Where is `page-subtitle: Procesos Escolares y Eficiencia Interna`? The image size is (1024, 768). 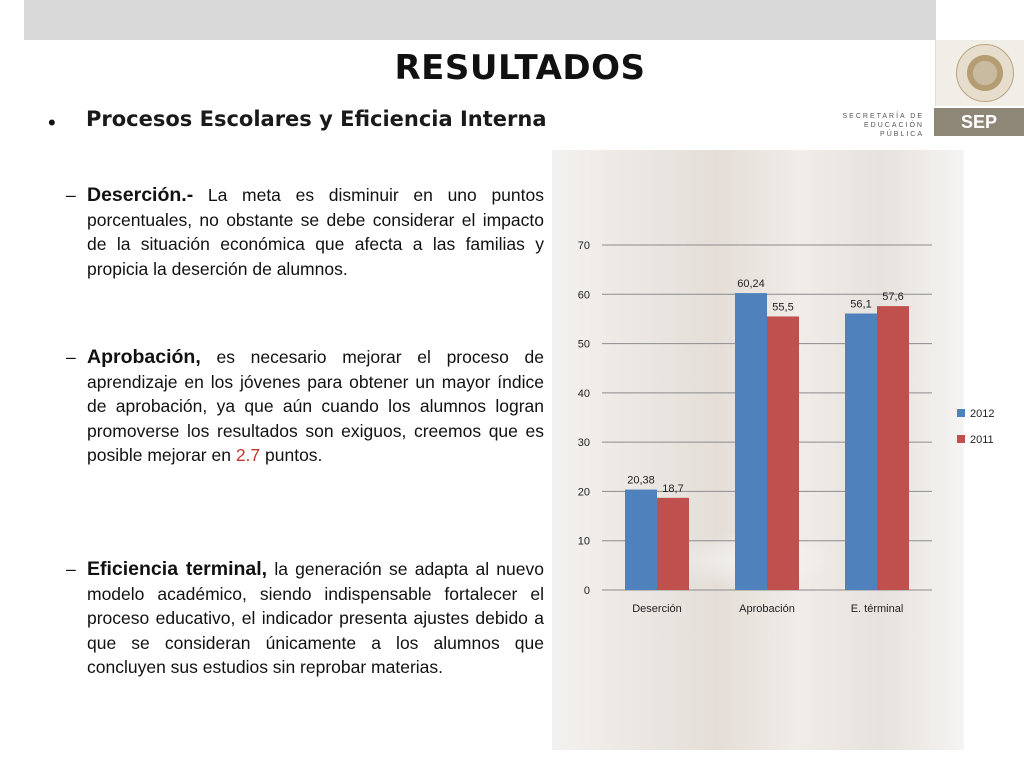
page-subtitle: Procesos Escolares y Eficiencia Interna is located at coordinates (316, 119).